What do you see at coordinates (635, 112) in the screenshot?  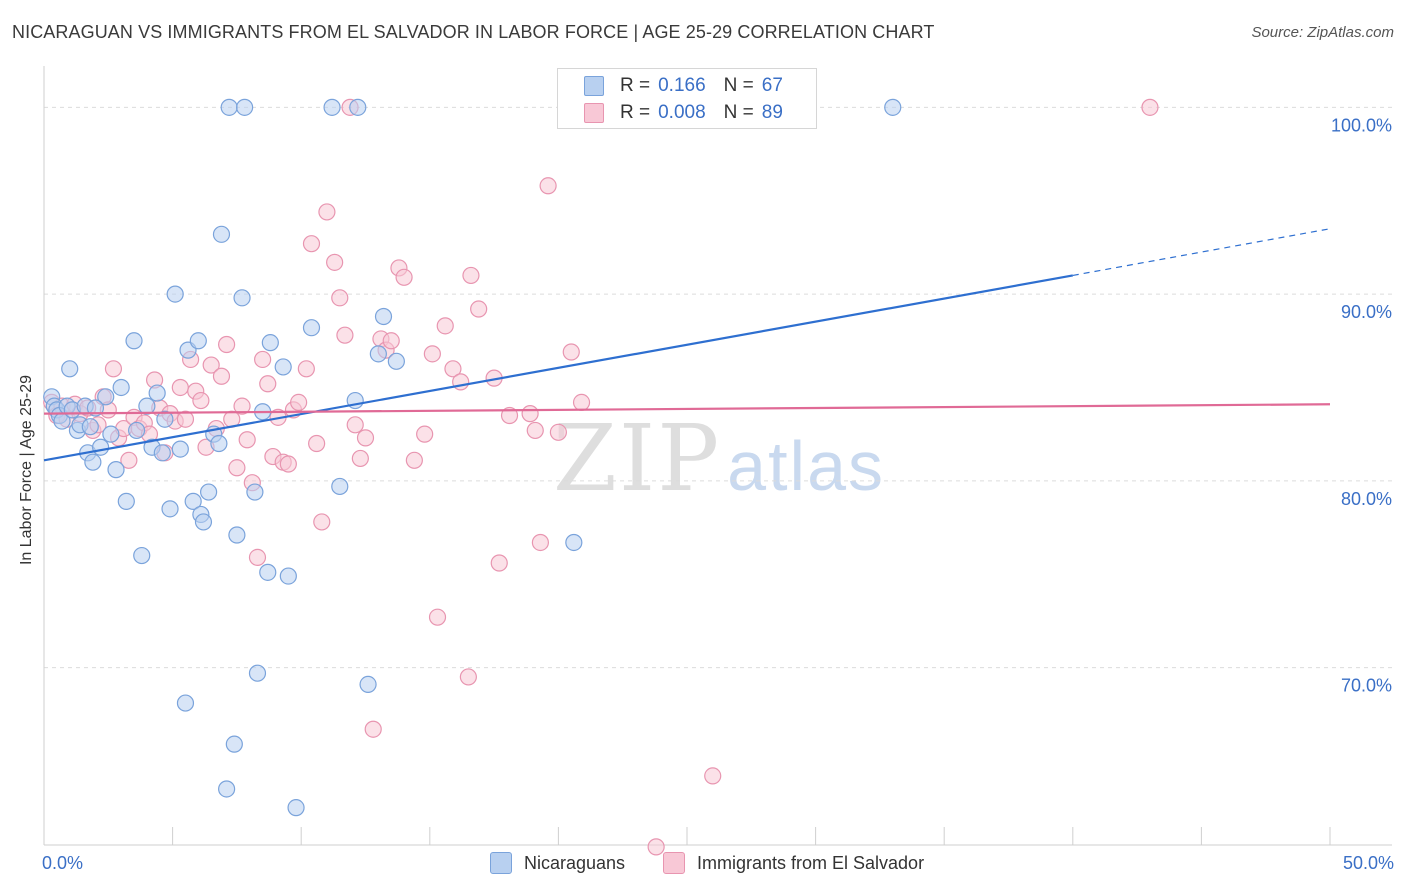 I see `r-label: R =` at bounding box center [635, 112].